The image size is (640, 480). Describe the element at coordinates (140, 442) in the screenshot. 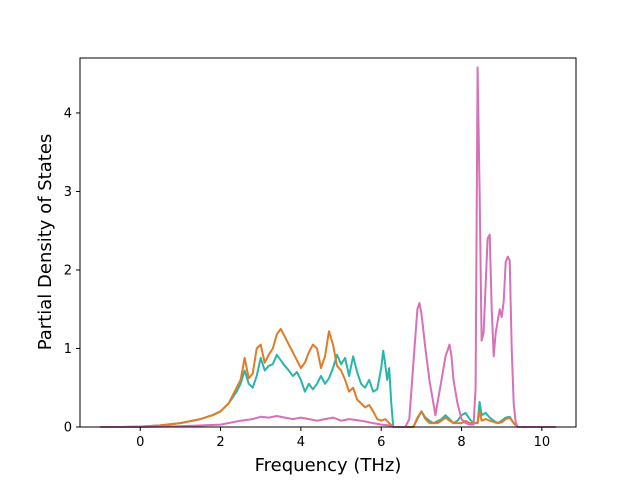

I see `x-tick-label: 0` at that location.